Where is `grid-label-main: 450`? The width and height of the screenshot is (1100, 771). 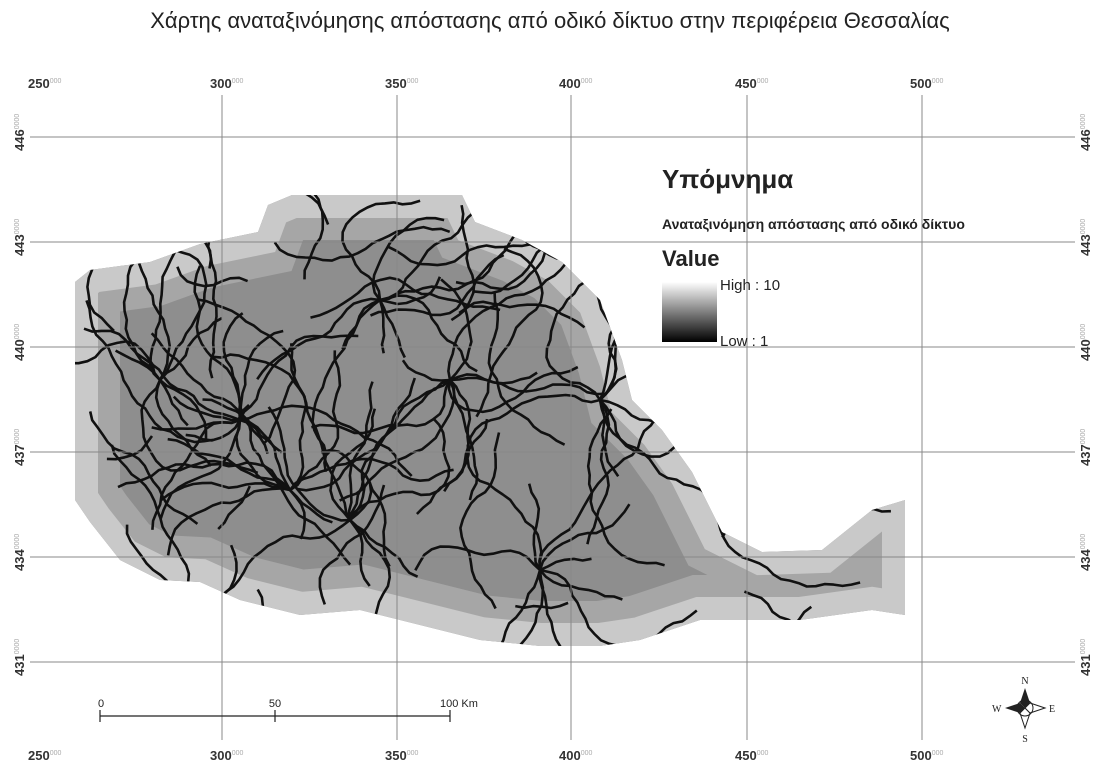 grid-label-main: 450 is located at coordinates (746, 755).